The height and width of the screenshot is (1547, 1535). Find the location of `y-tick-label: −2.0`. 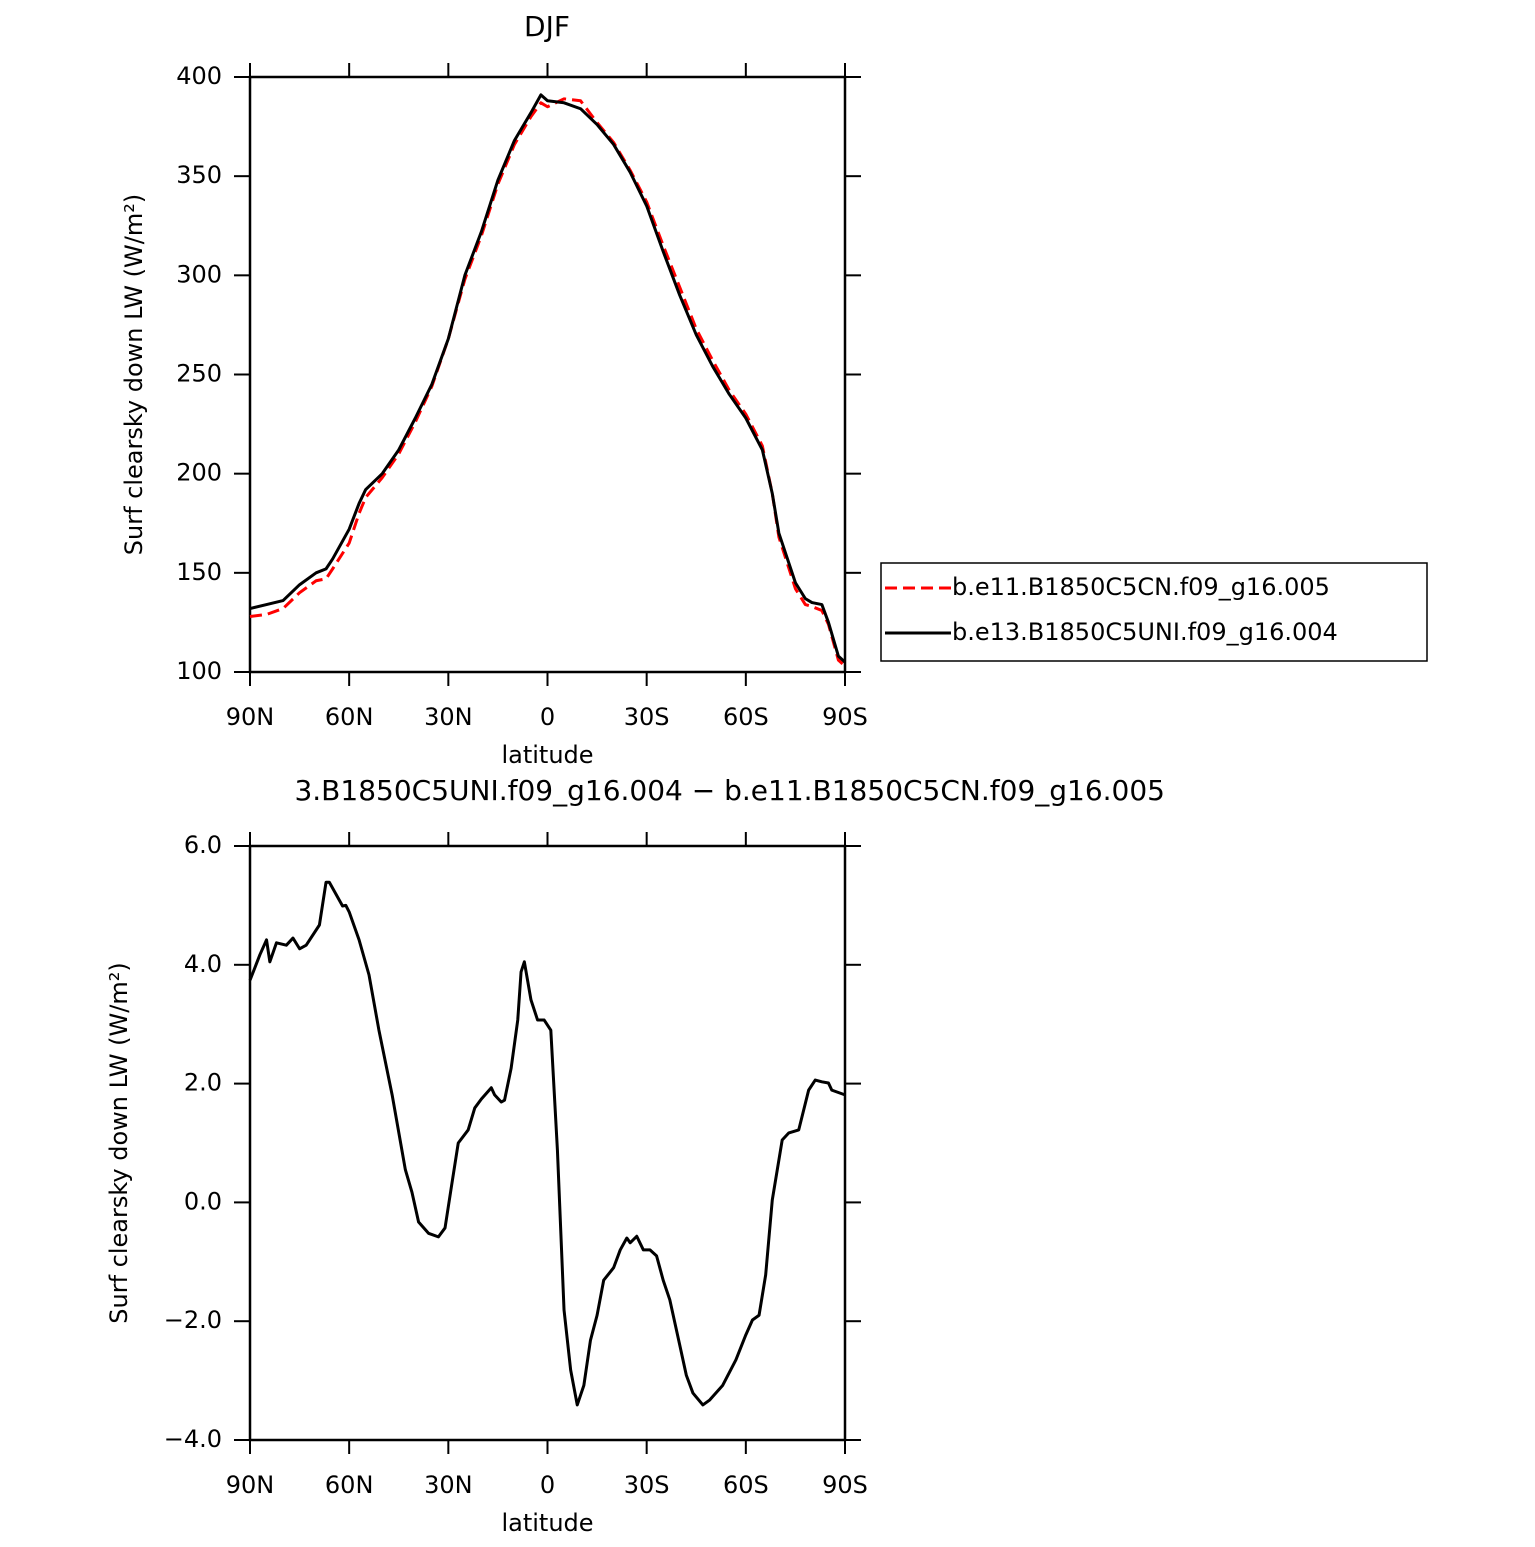

y-tick-label: −2.0 is located at coordinates (193, 1320).